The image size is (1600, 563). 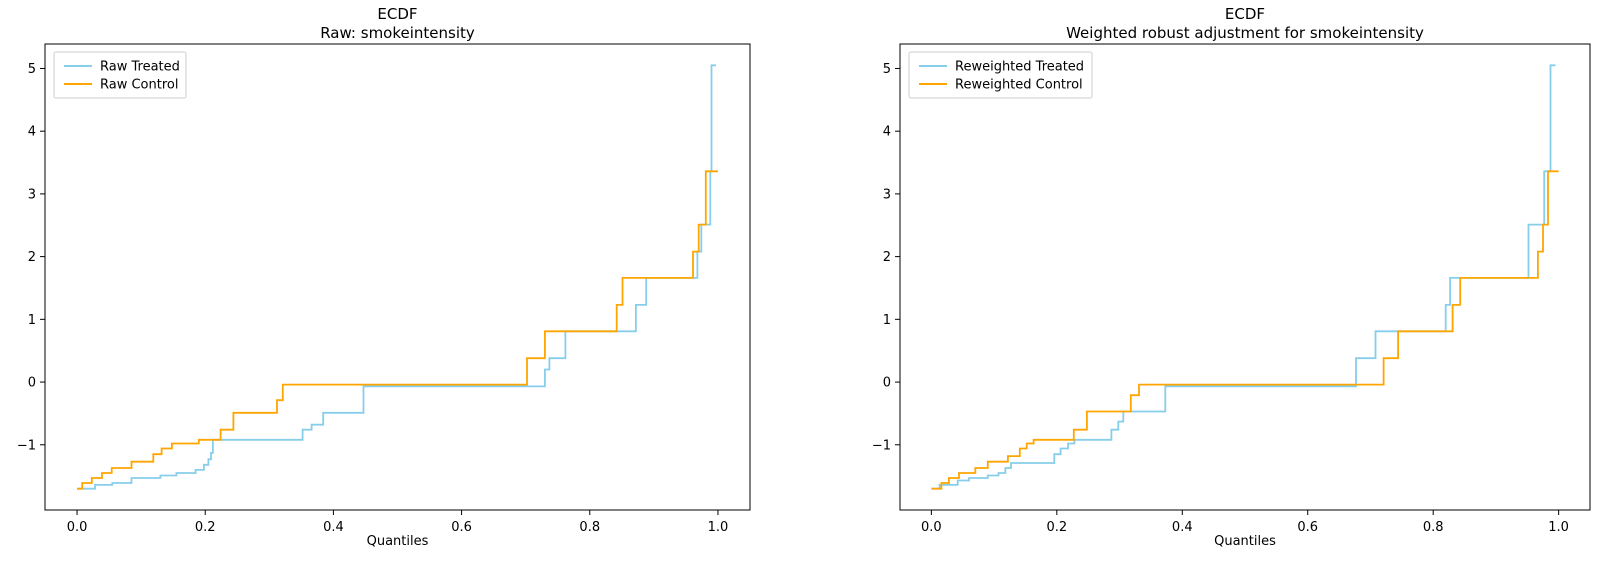 What do you see at coordinates (397, 541) in the screenshot?
I see `x-axis-label-raw: Quantiles` at bounding box center [397, 541].